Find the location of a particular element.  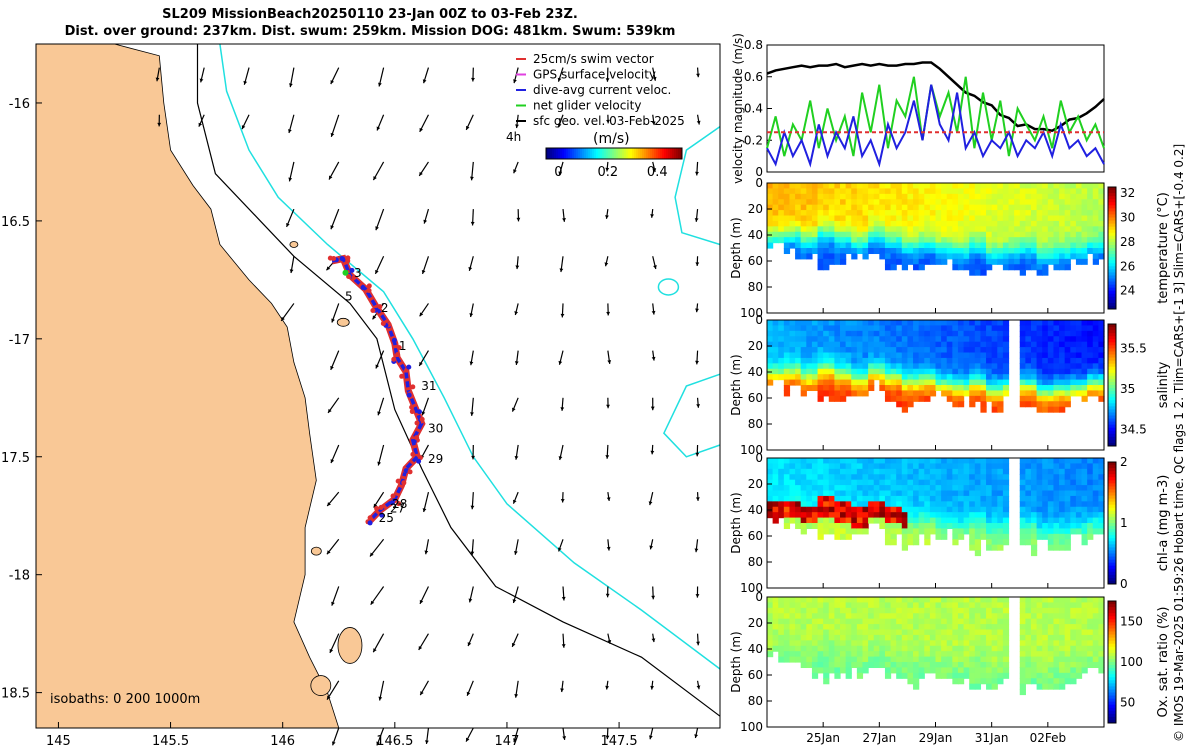

salinity-section-ytick-label: 80 is located at coordinates (755, 424).